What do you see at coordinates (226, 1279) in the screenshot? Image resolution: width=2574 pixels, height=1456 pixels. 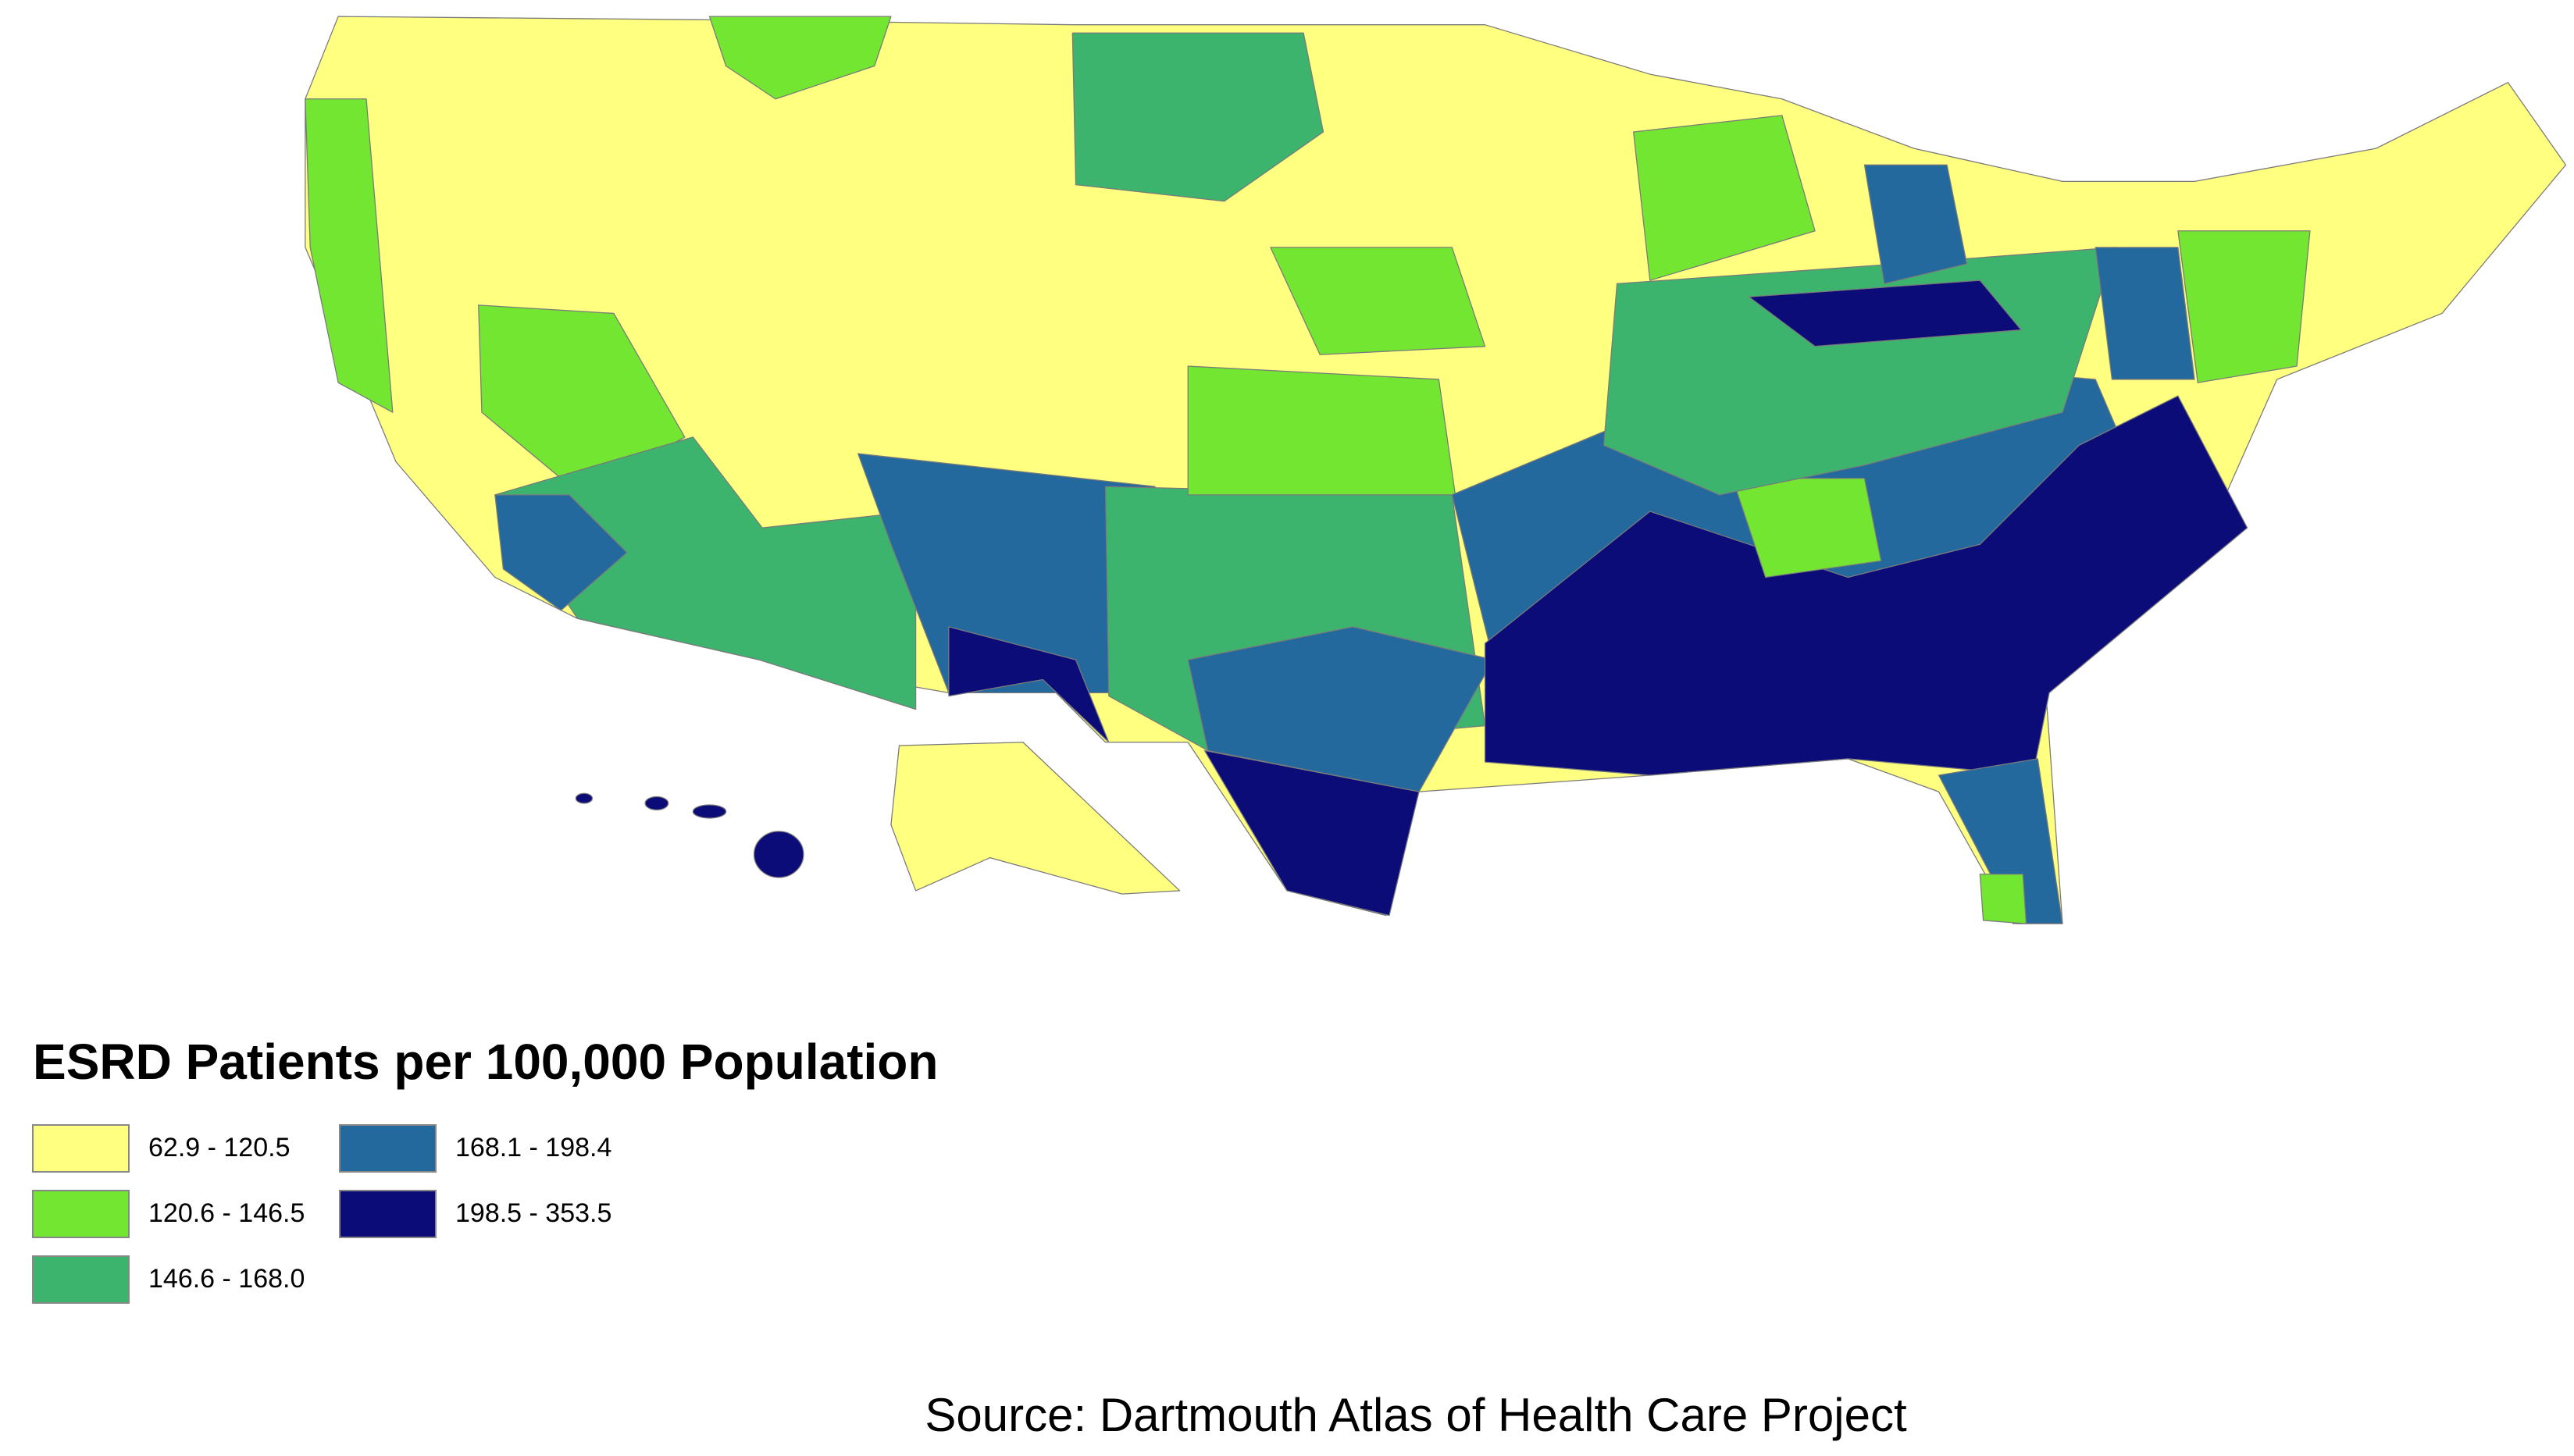 I see `legend-label: 146.6 - 168.0` at bounding box center [226, 1279].